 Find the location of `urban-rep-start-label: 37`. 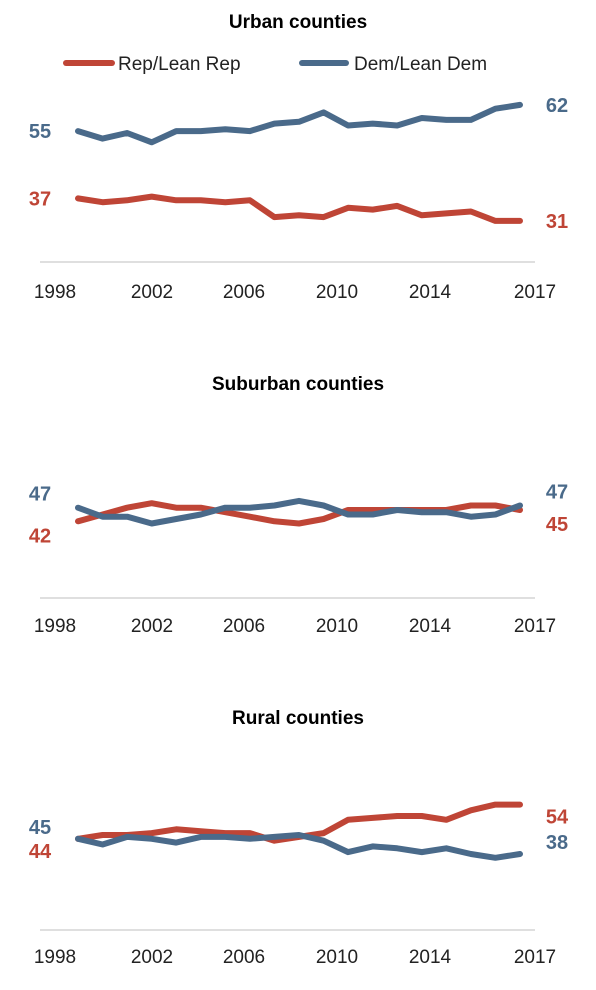

urban-rep-start-label: 37 is located at coordinates (40, 199).